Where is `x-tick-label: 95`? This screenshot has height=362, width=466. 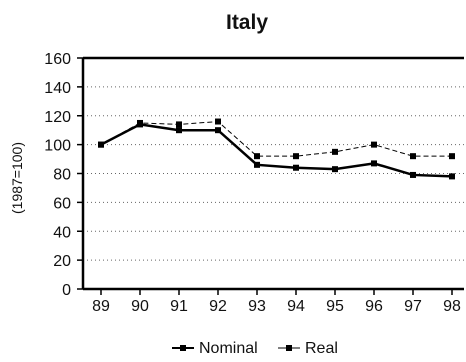
x-tick-label: 95 is located at coordinates (335, 306).